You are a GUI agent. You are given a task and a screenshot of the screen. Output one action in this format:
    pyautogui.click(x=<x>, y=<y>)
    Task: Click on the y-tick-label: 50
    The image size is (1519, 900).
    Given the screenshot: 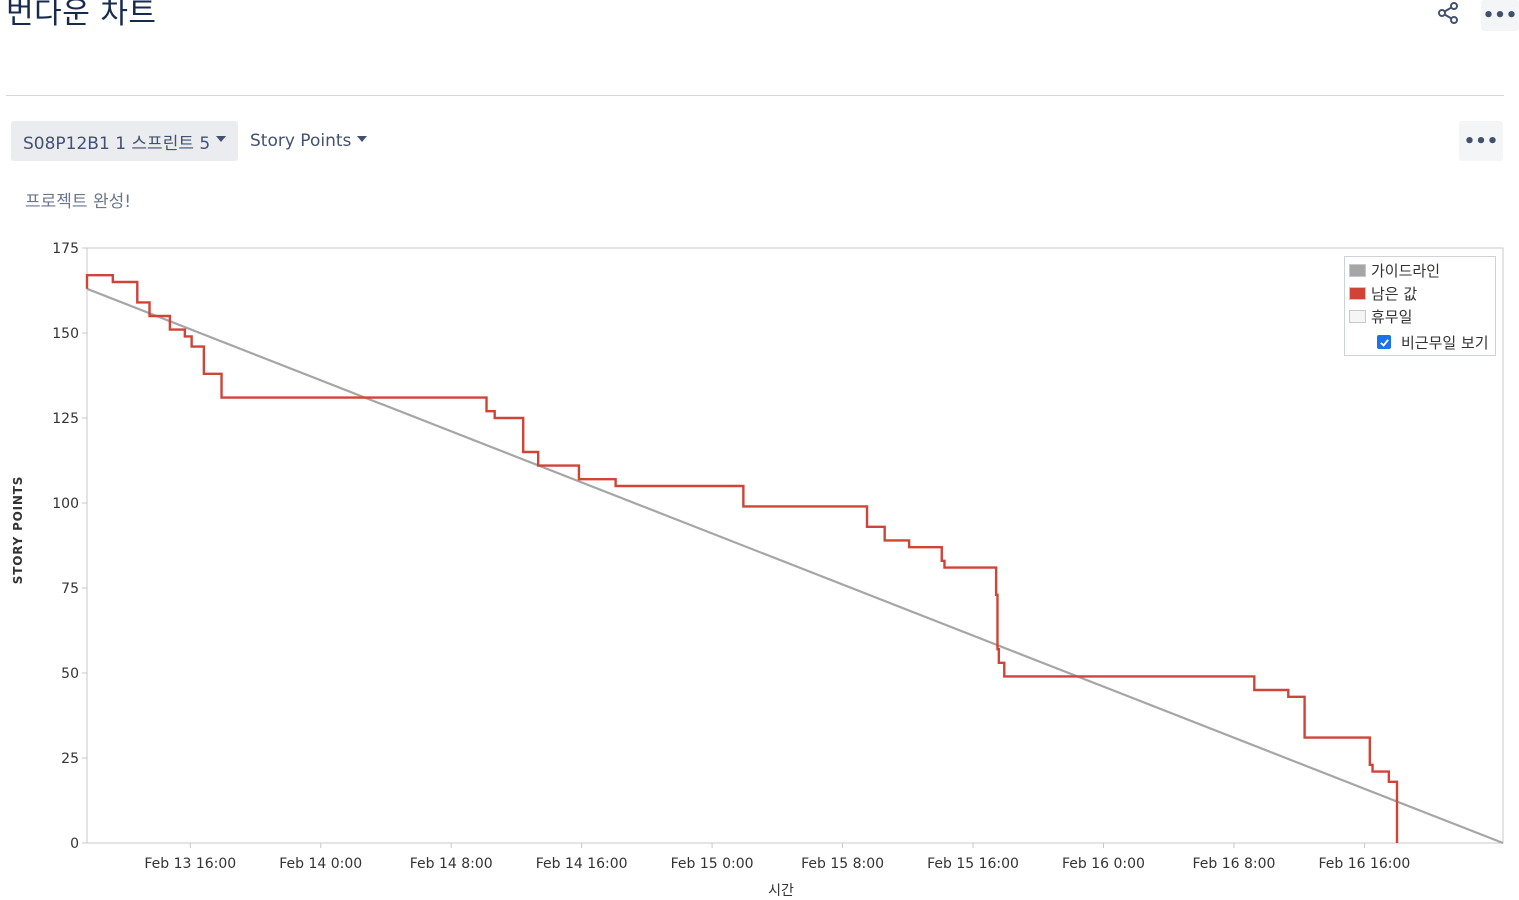 What is the action you would take?
    pyautogui.click(x=70, y=674)
    